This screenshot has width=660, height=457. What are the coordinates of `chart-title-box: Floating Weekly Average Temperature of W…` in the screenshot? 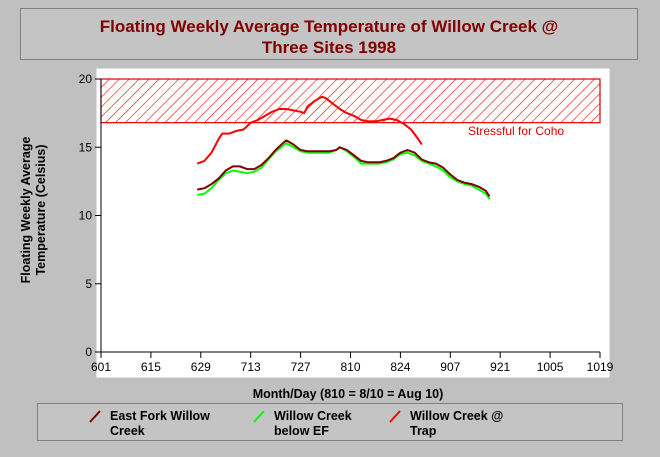 It's located at (329, 34).